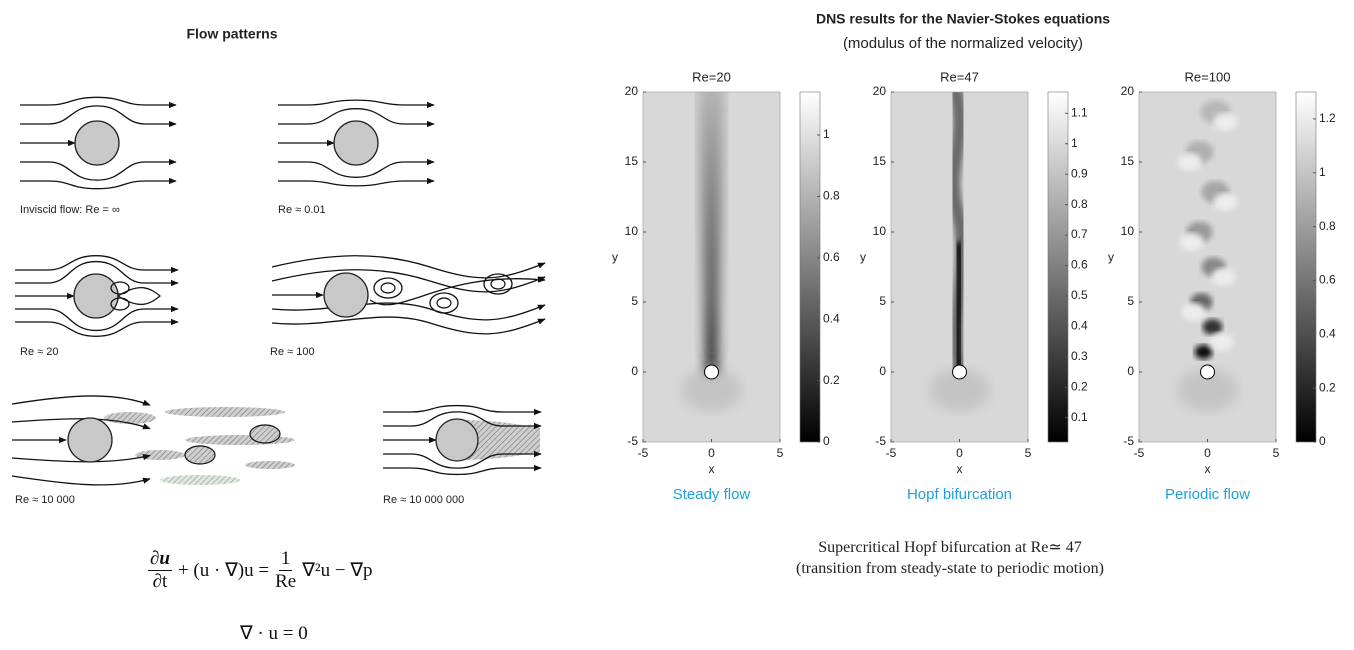  What do you see at coordinates (160, 559) in the screenshot?
I see `eq-part: ∂u` at bounding box center [160, 559].